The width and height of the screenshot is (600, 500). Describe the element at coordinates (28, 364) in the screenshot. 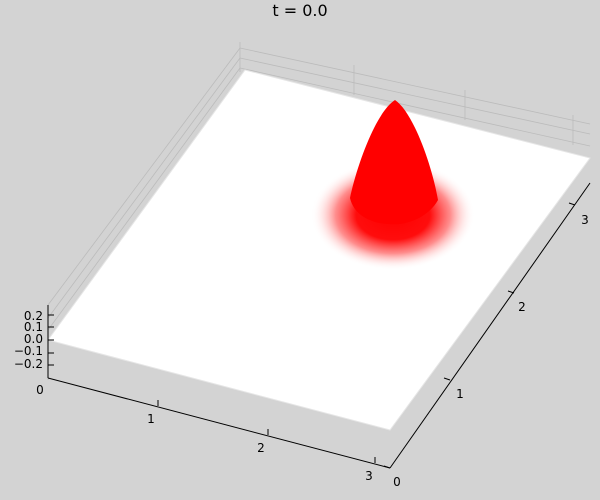

I see `z-tick-label: −0.2` at that location.